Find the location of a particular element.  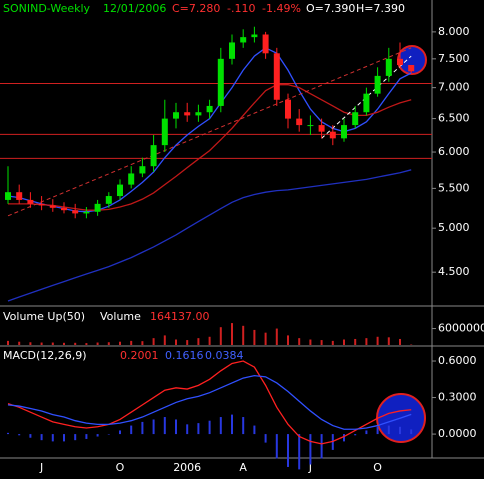

y-tick-label: 7.500 is located at coordinates (454, 58).